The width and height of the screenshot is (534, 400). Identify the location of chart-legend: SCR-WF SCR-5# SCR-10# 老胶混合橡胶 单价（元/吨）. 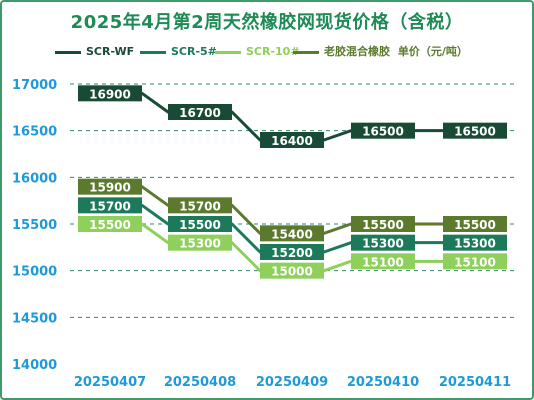
(267, 53).